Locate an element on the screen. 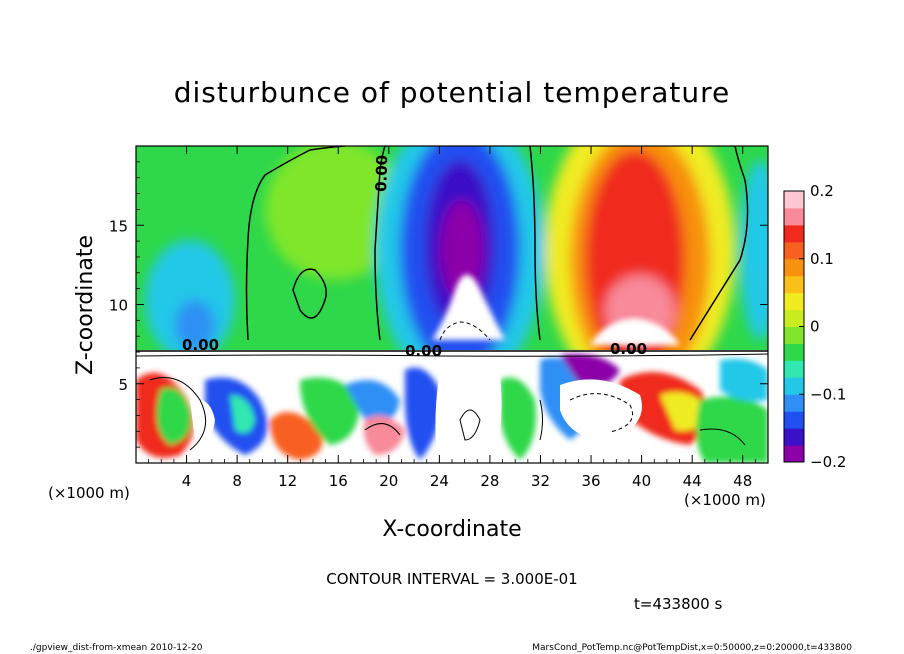  turb-right-purple is located at coordinates (590, 370).